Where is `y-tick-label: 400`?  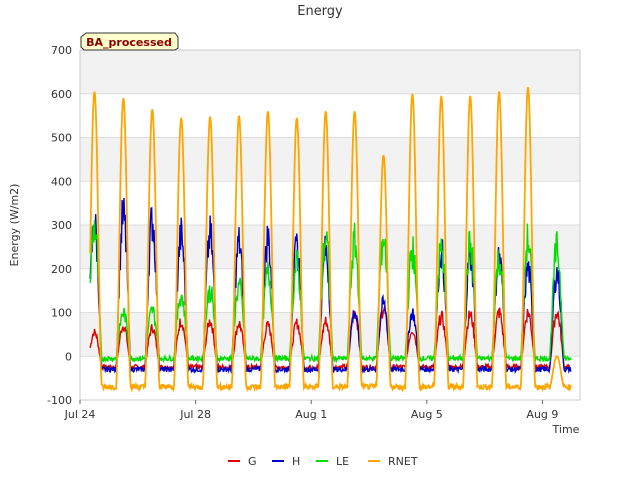 y-tick-label: 400 is located at coordinates (61, 181).